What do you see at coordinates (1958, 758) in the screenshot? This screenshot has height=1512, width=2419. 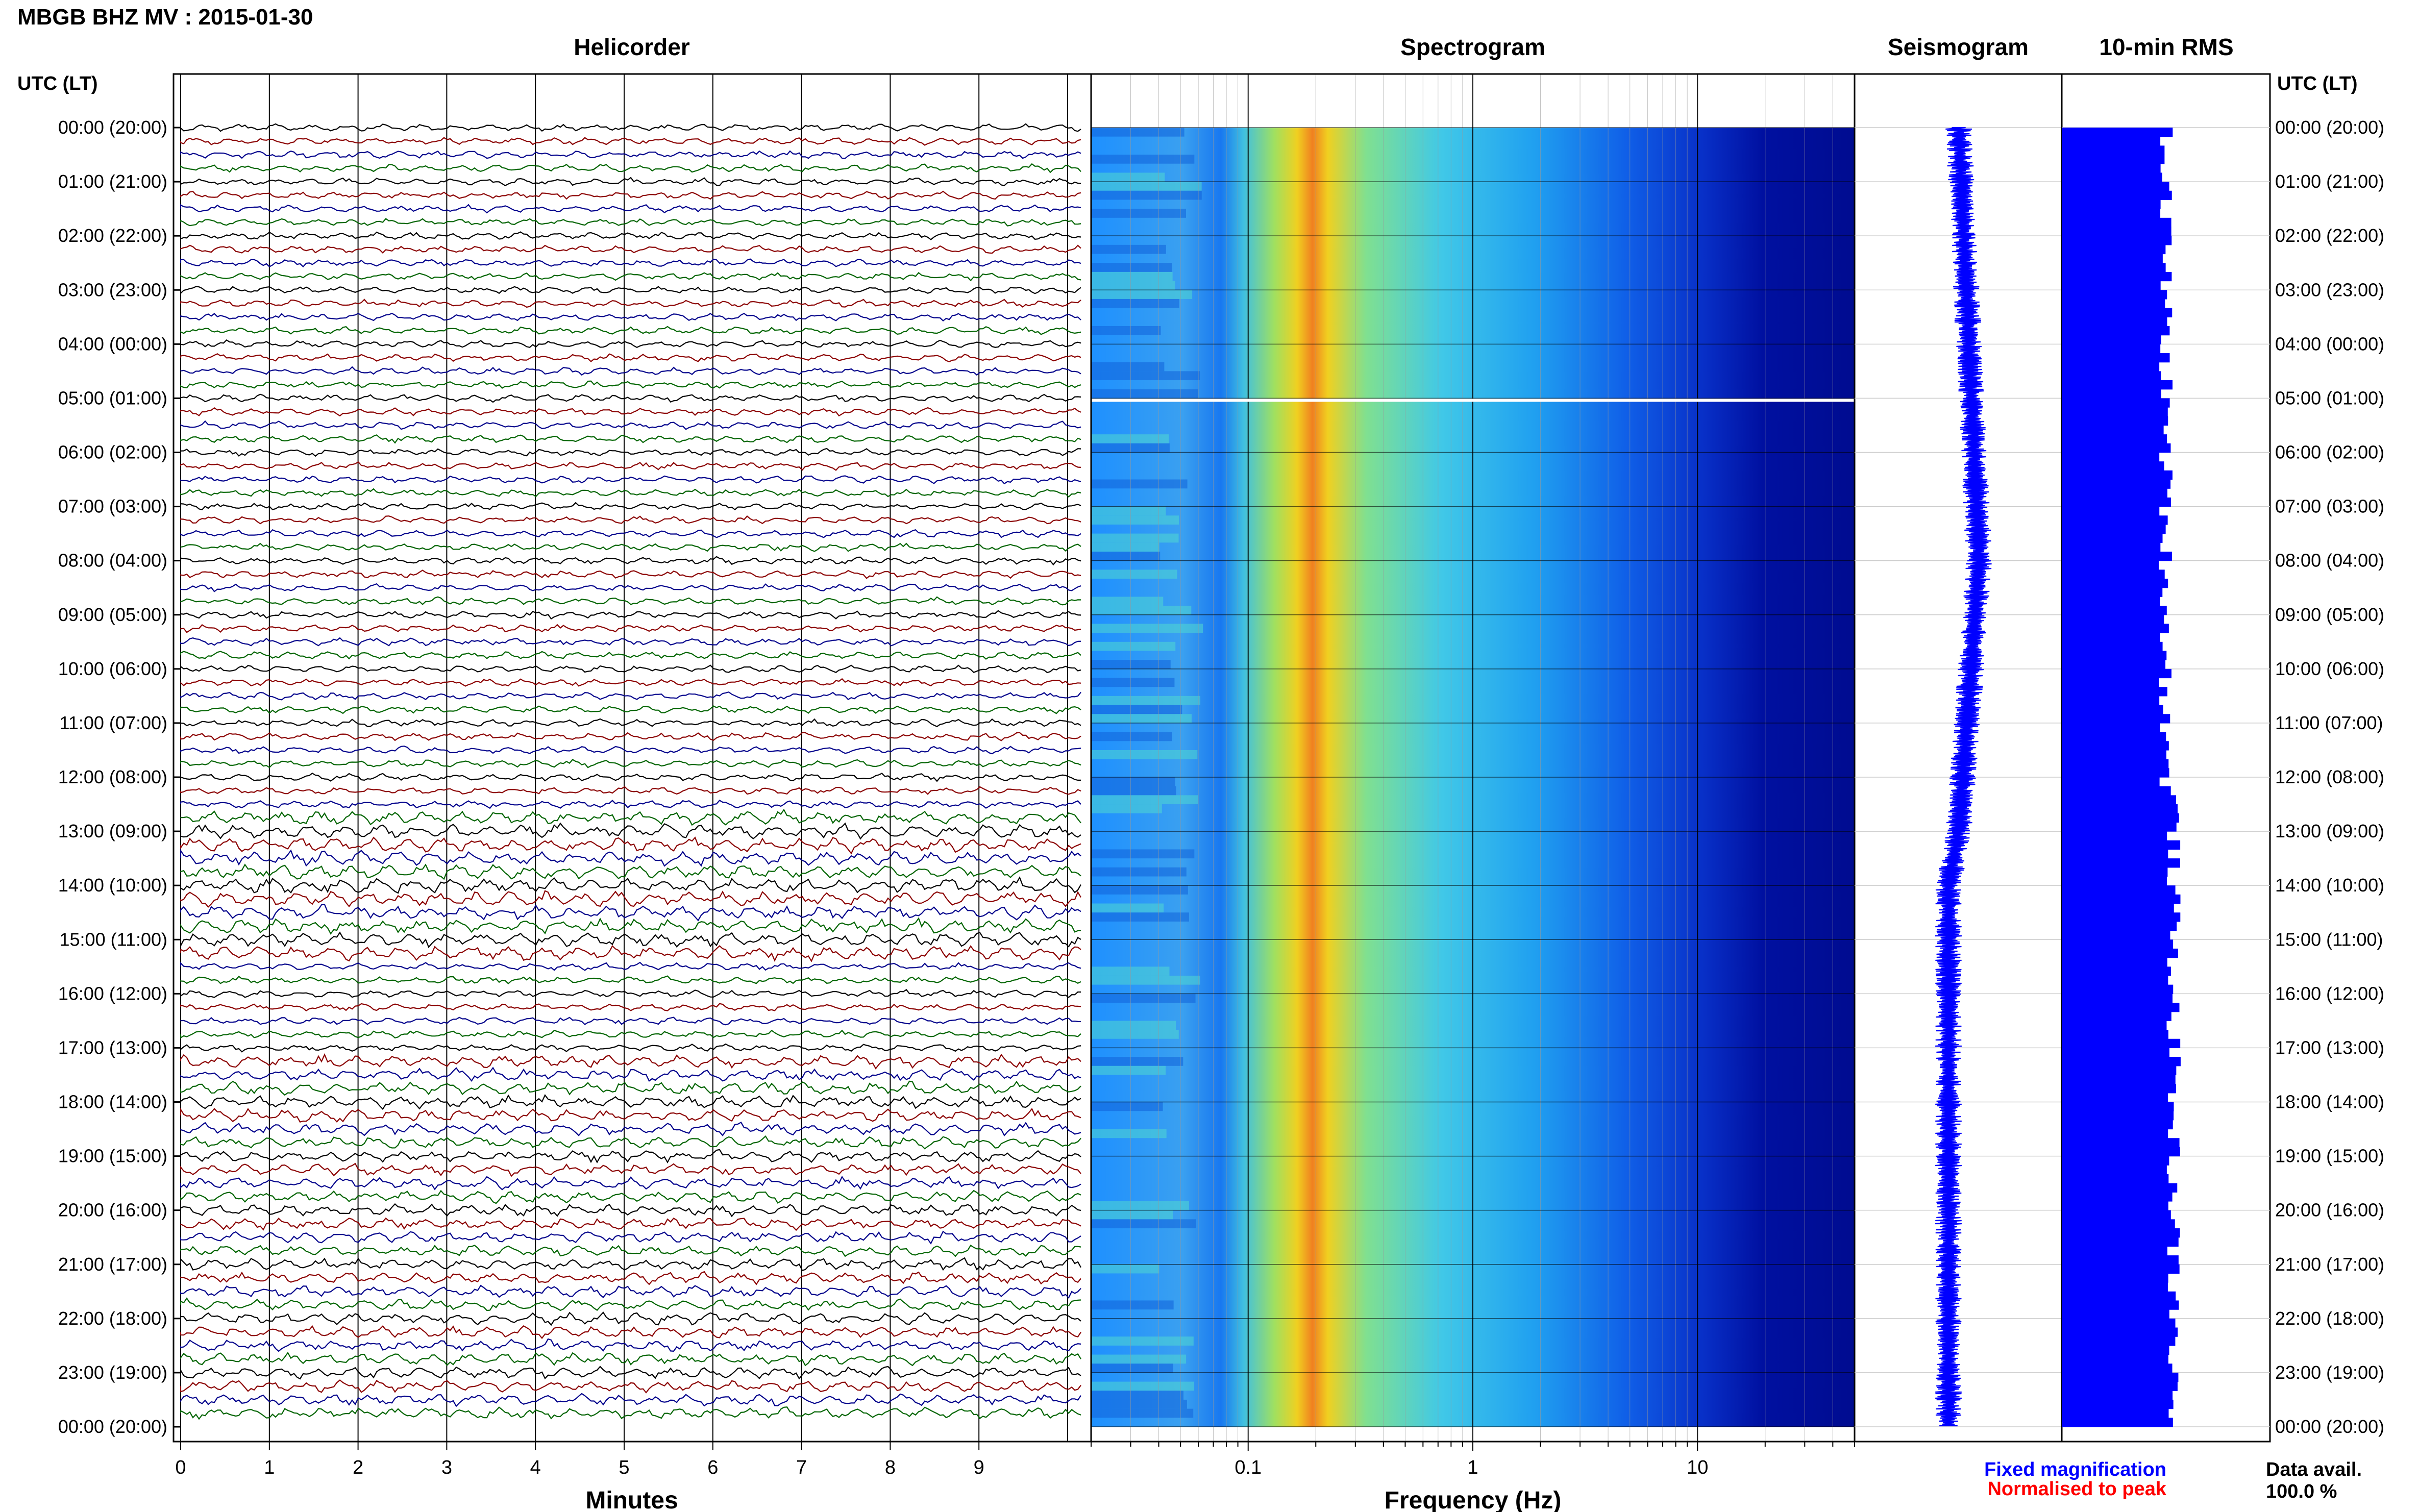 I see `seismogram-panel` at bounding box center [1958, 758].